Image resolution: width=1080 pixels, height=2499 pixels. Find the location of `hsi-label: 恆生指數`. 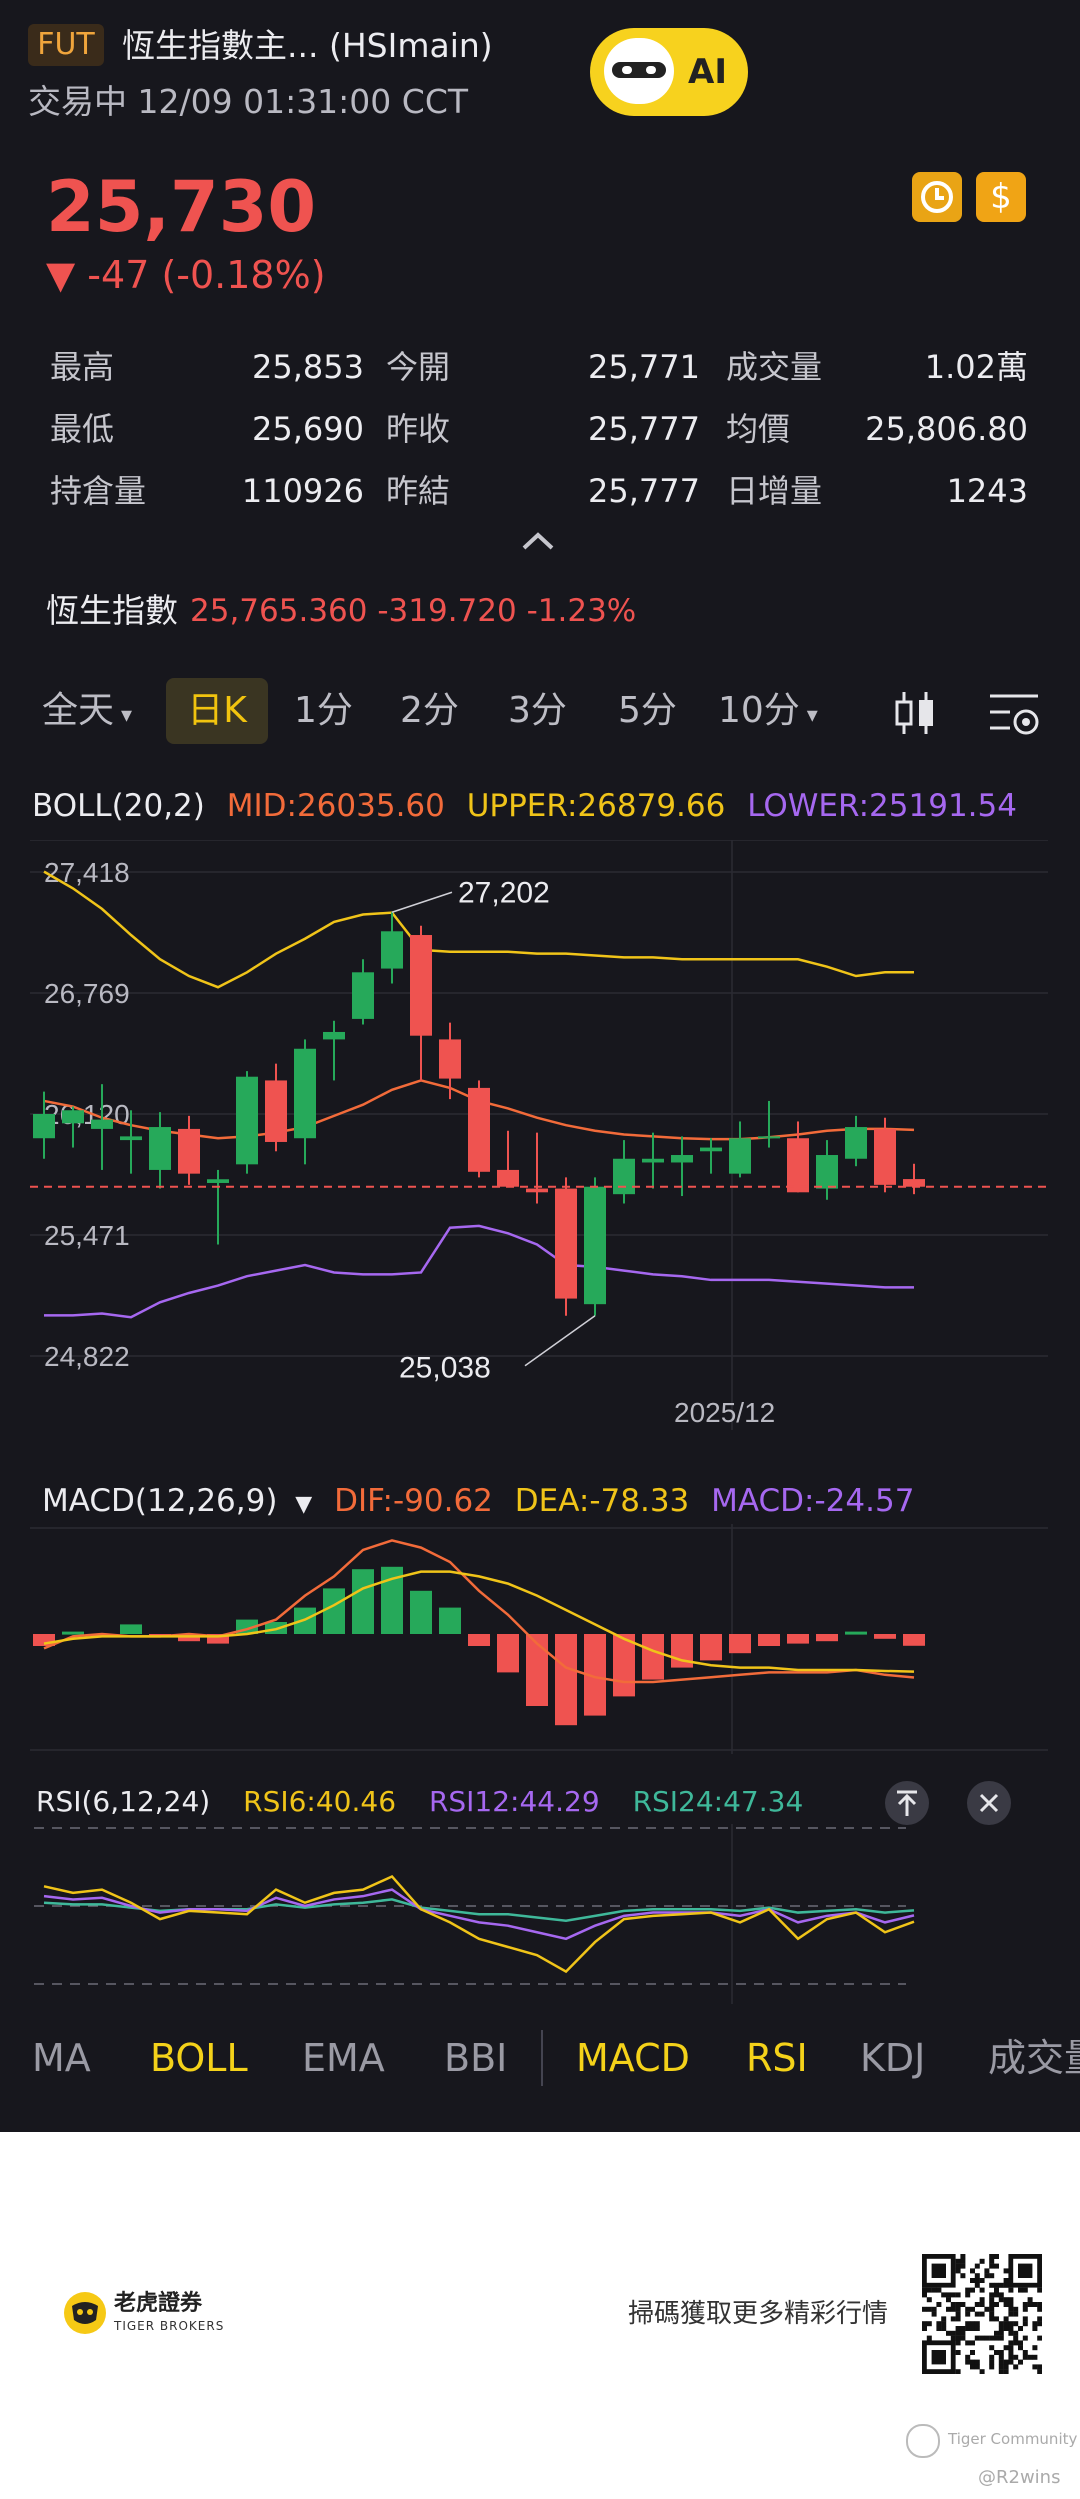

hsi-label: 恆生指數 is located at coordinates (112, 610).